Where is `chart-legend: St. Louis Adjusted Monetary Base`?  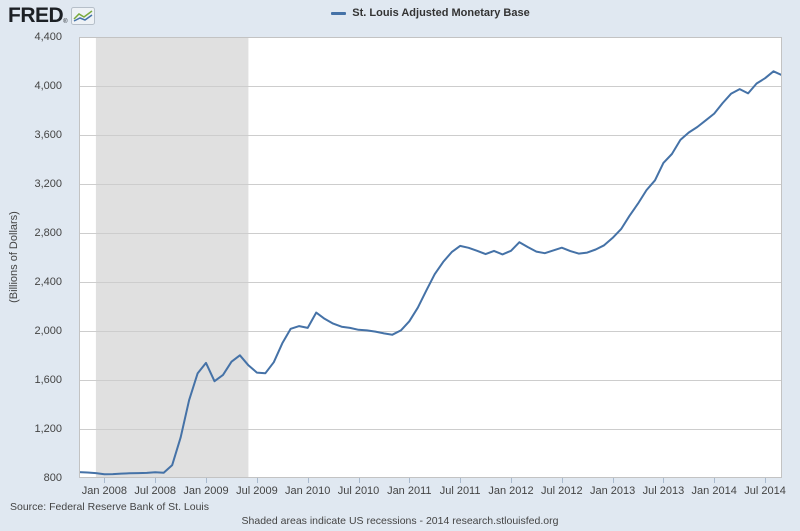 chart-legend: St. Louis Adjusted Monetary Base is located at coordinates (430, 13).